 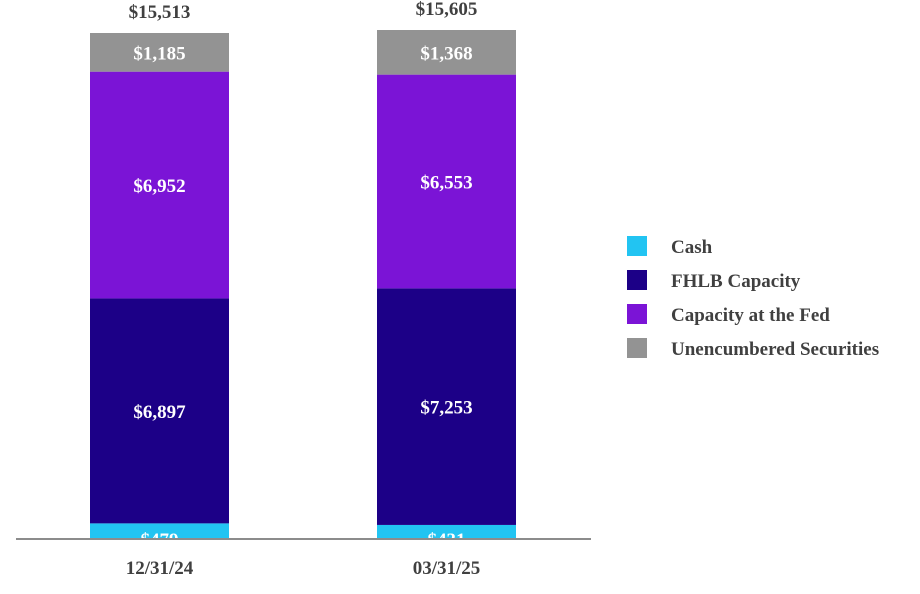 I want to click on total-label: $15,605, so click(x=447, y=10).